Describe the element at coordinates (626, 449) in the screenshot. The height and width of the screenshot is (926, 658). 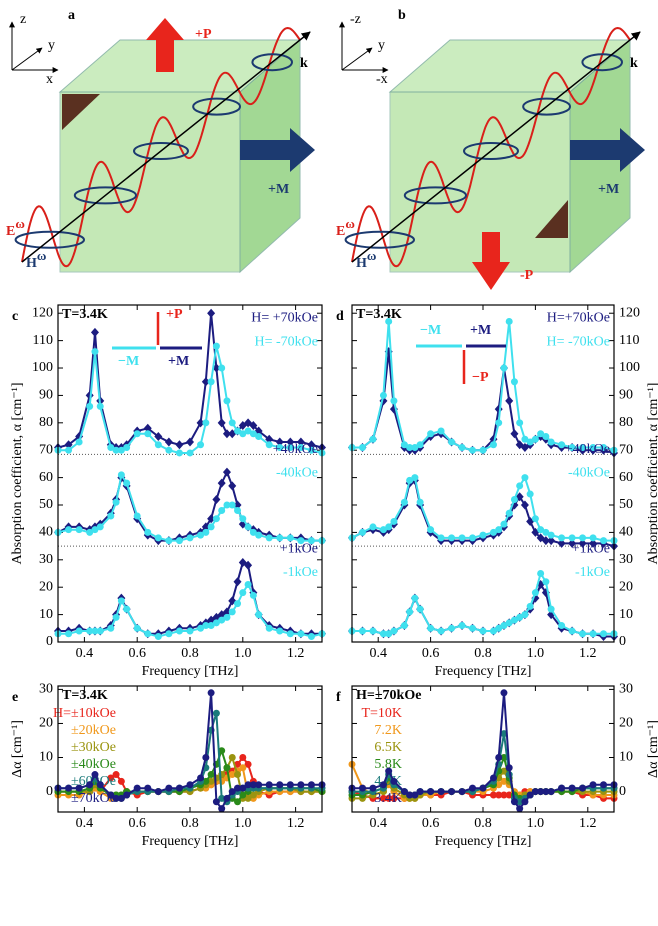
I see `y-tick-label: 70` at that location.